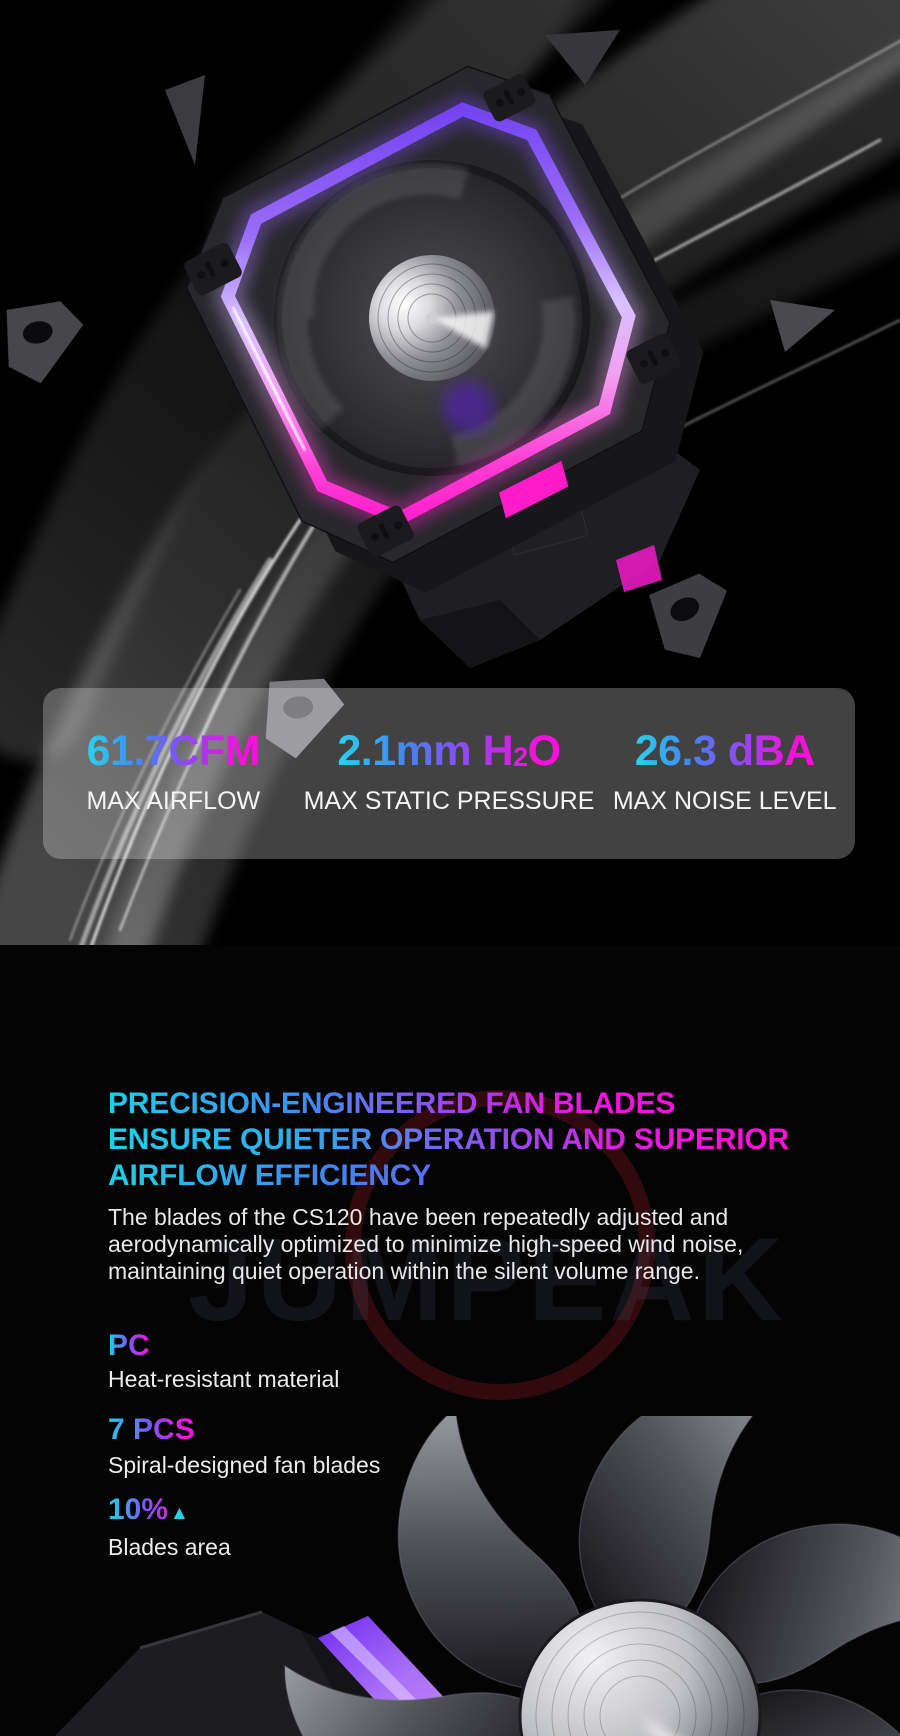 The height and width of the screenshot is (1736, 900). I want to click on spec-noise-label: MAX NOISE LEVEL, so click(724, 801).